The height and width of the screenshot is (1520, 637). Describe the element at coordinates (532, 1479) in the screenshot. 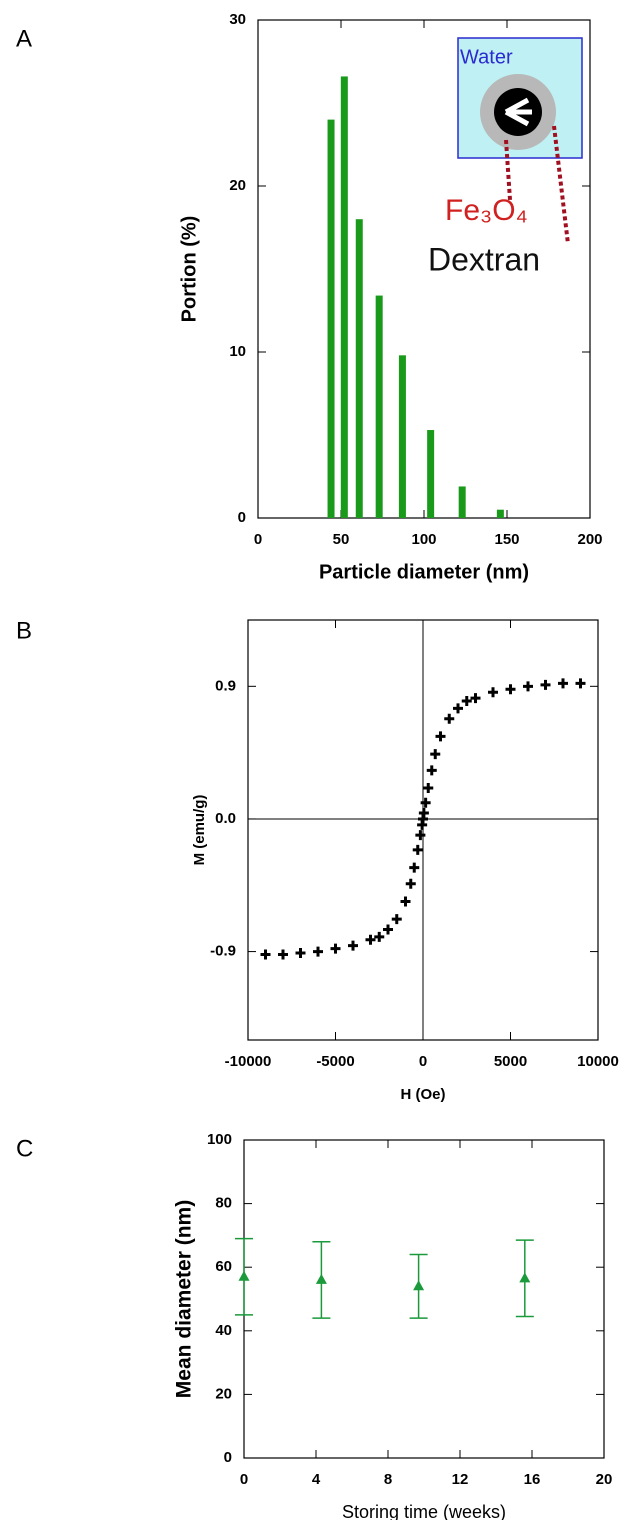

I see `x-tick-label: 16` at that location.